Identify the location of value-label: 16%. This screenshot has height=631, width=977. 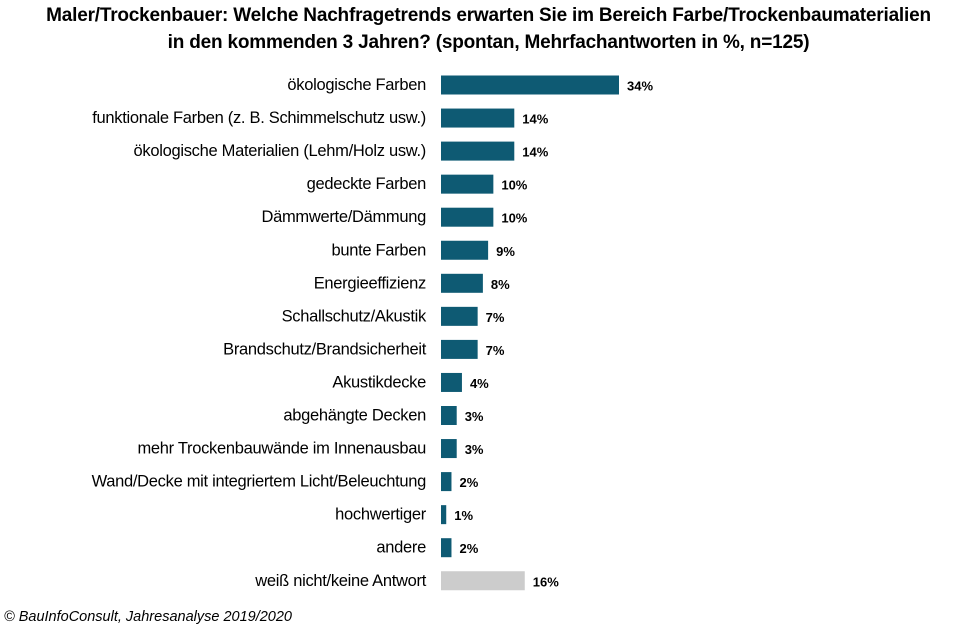
(546, 581).